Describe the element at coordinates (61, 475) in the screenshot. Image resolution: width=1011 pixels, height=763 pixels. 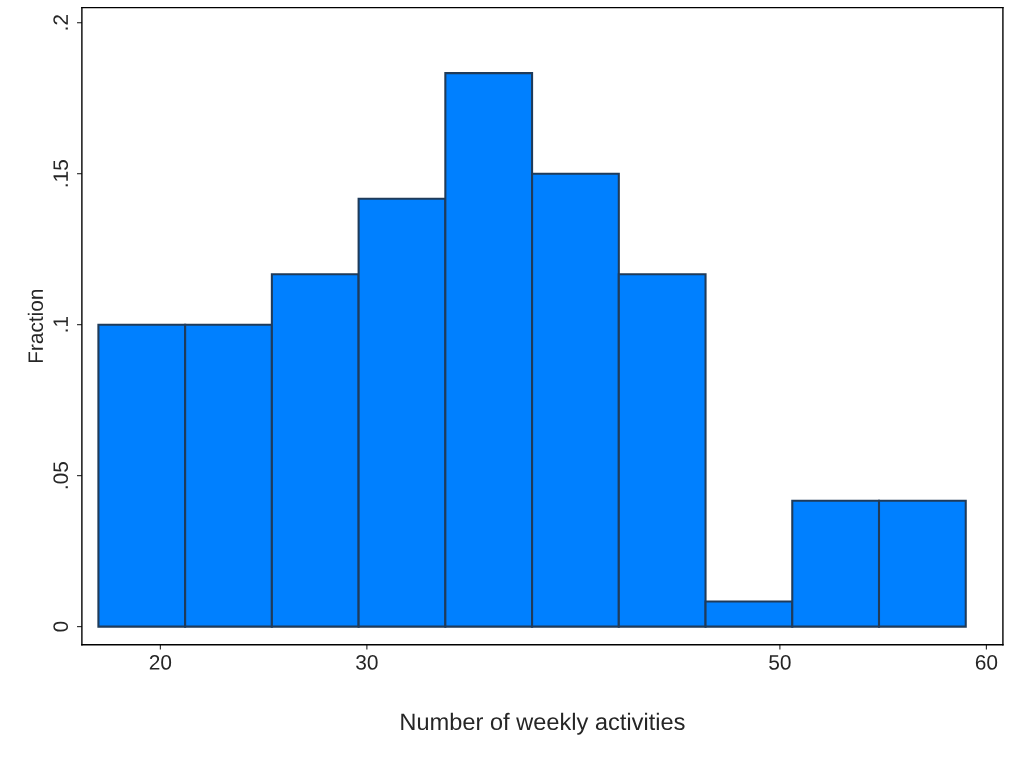
I see `y-tick-label: .05` at that location.